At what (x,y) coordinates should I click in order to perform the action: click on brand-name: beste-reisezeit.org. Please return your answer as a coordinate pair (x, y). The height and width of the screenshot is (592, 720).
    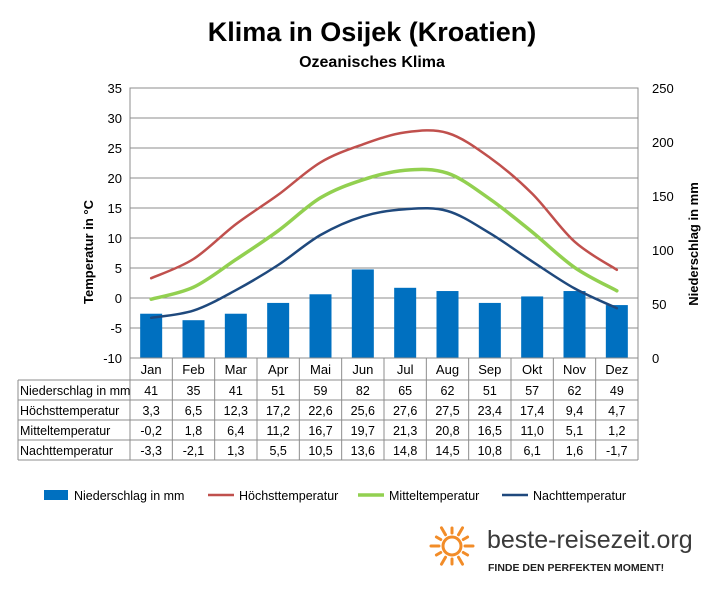
    Looking at the image, I should click on (590, 540).